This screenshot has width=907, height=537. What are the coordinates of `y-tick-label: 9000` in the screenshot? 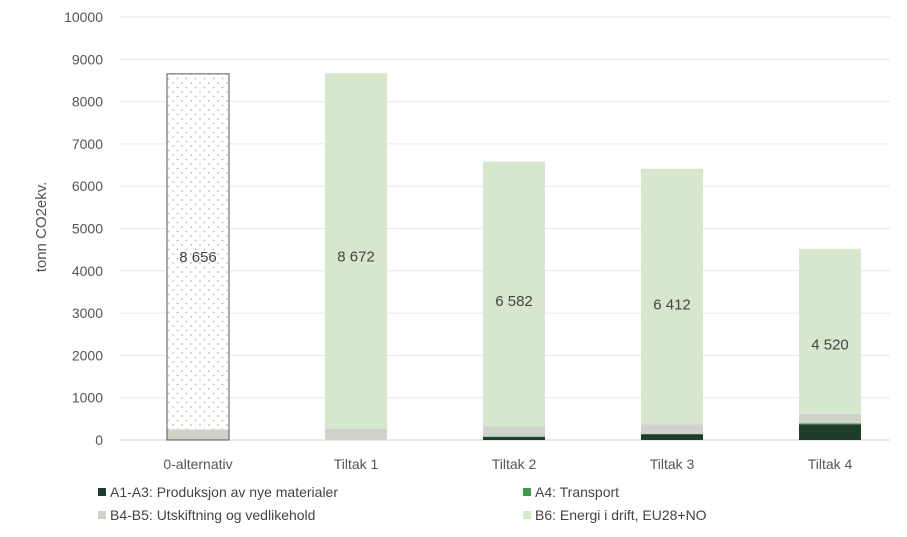 It's located at (87, 59).